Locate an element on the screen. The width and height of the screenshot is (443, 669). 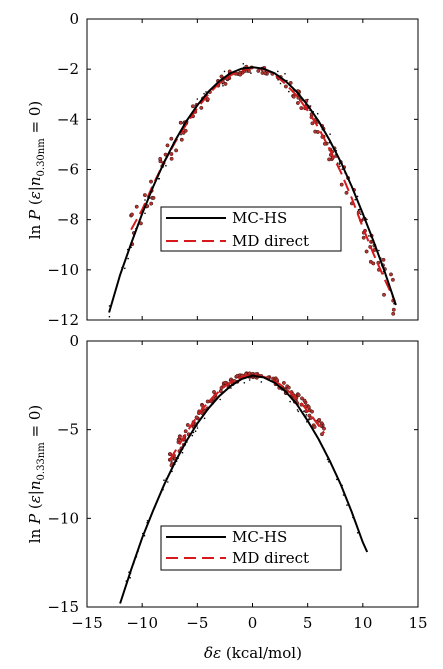
y-tick-label: −4 is located at coordinates (68, 119).